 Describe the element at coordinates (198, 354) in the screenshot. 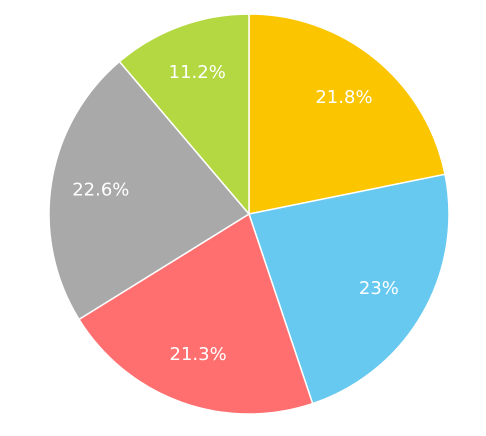

I see `data-label: 21.3%` at that location.